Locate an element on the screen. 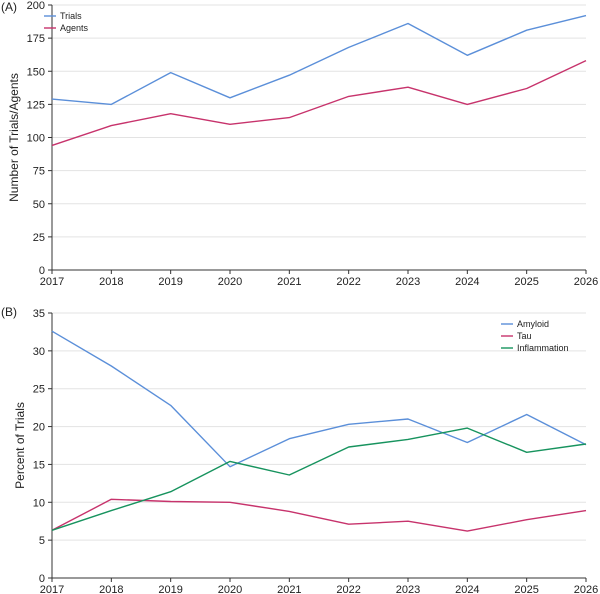  y-tick-label: 15 is located at coordinates (39, 465).